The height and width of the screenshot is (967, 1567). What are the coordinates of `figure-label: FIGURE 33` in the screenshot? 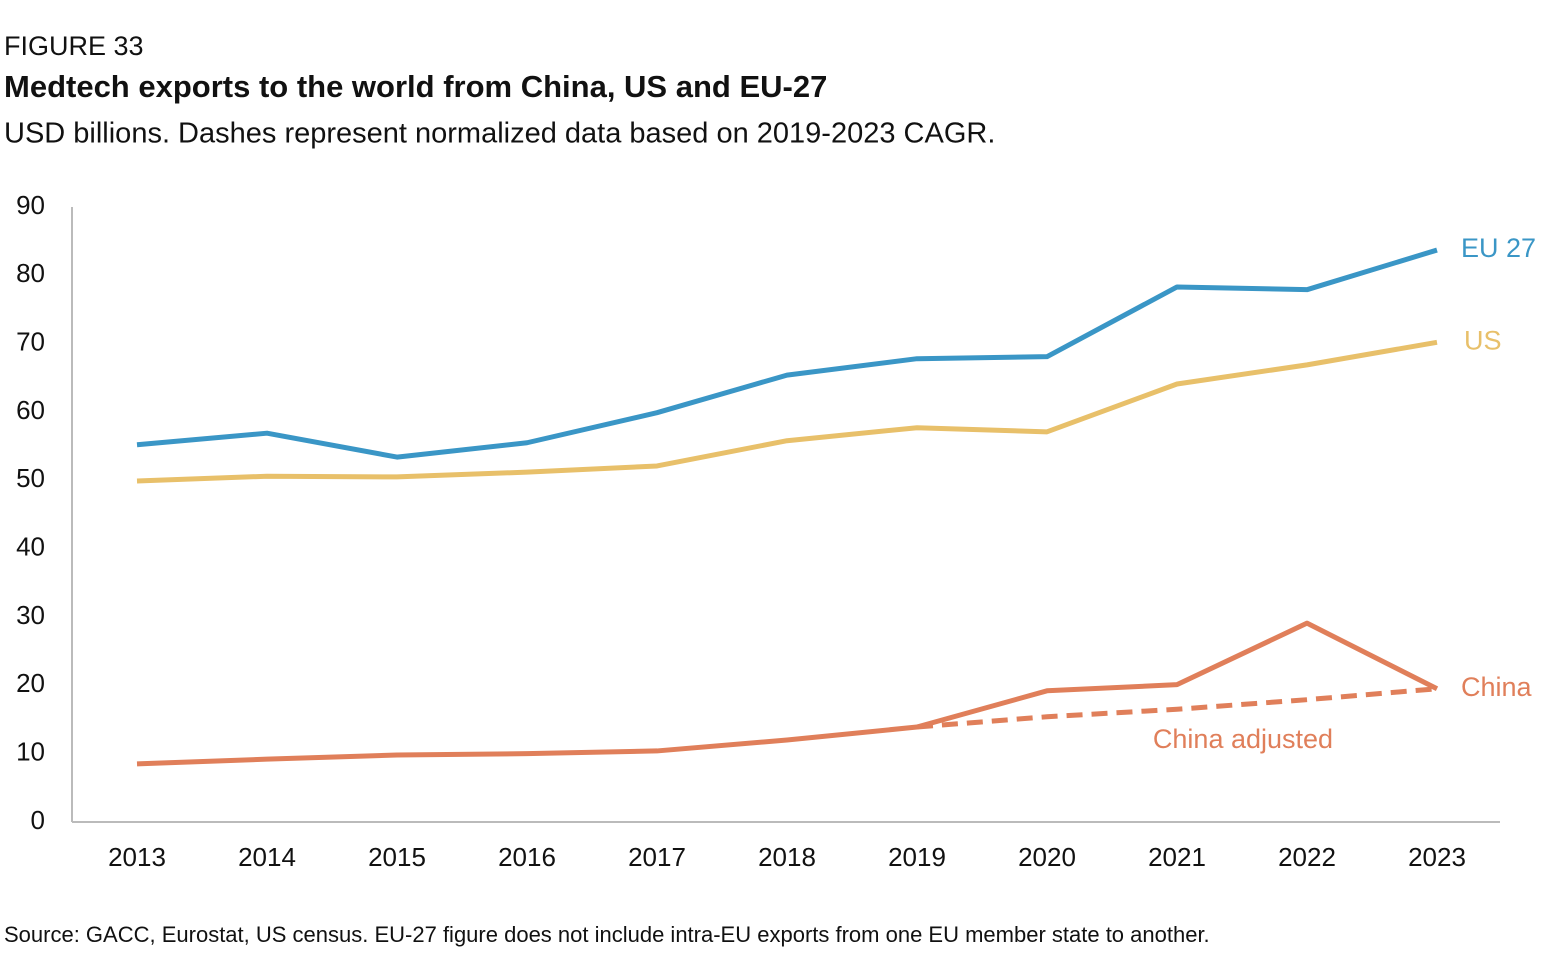 It's located at (74, 46).